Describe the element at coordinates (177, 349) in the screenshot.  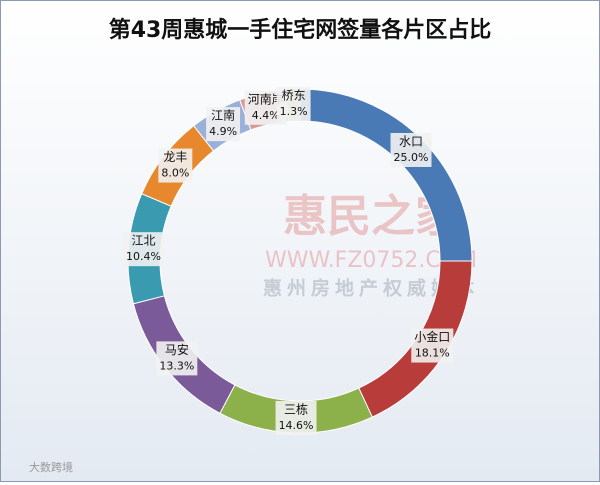
I see `category-label: 马安` at that location.